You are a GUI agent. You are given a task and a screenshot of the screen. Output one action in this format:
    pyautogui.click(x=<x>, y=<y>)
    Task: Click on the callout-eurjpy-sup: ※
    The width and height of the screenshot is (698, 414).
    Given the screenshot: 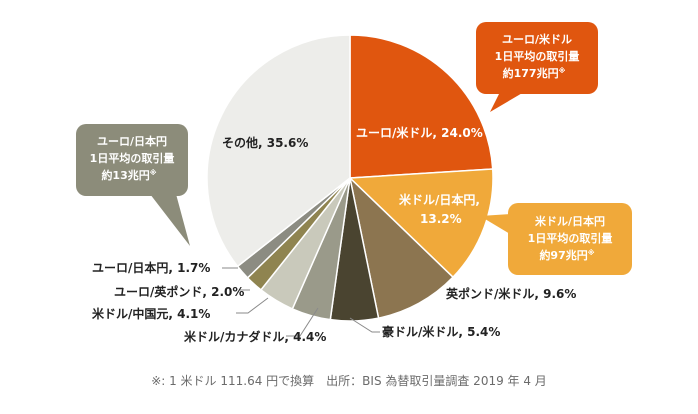 What is the action you would take?
    pyautogui.click(x=153, y=172)
    